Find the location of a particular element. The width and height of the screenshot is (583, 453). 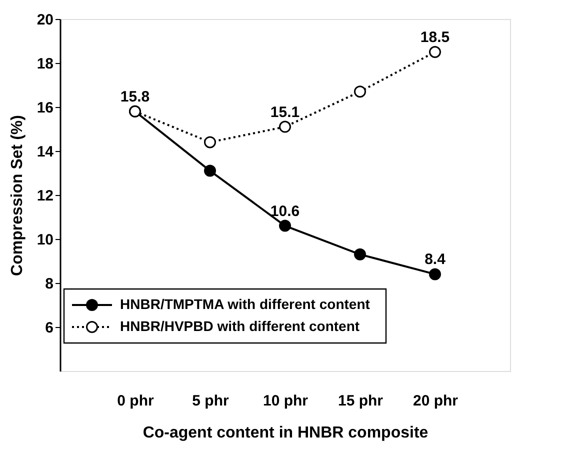

y-tick-label: 6 is located at coordinates (49, 328).